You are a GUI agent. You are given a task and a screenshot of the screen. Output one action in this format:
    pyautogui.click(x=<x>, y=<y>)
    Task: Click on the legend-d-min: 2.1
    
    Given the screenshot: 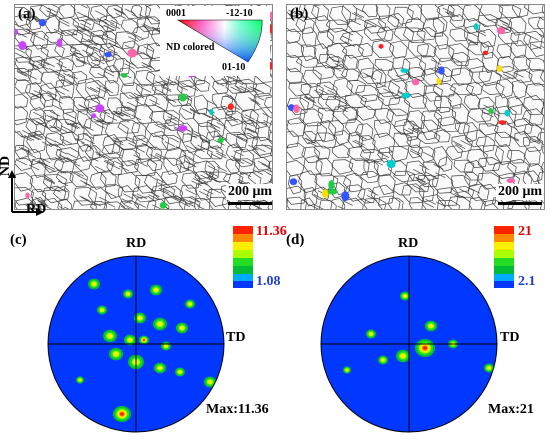 What is the action you would take?
    pyautogui.click(x=527, y=281)
    